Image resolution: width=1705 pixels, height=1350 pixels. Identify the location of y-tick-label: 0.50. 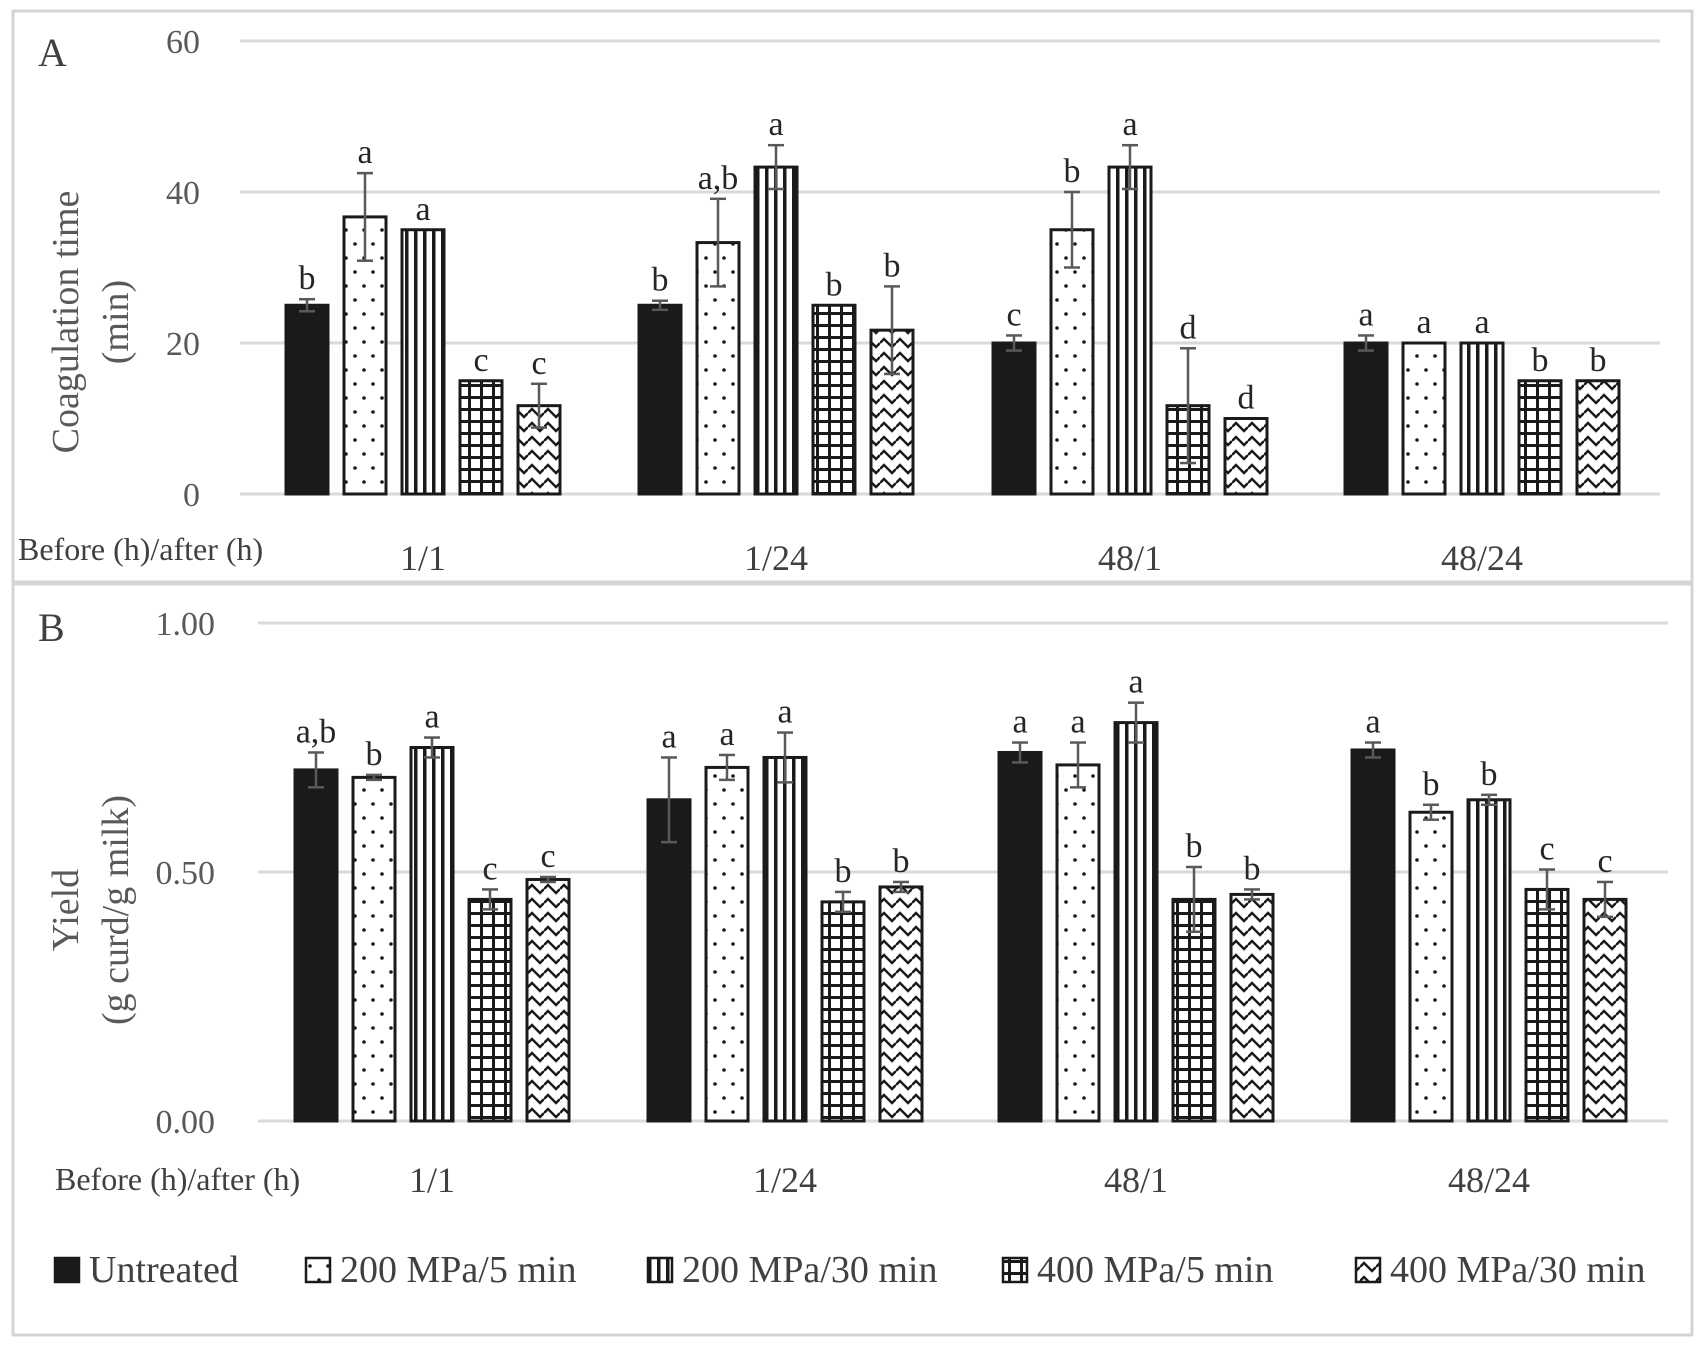
(186, 873).